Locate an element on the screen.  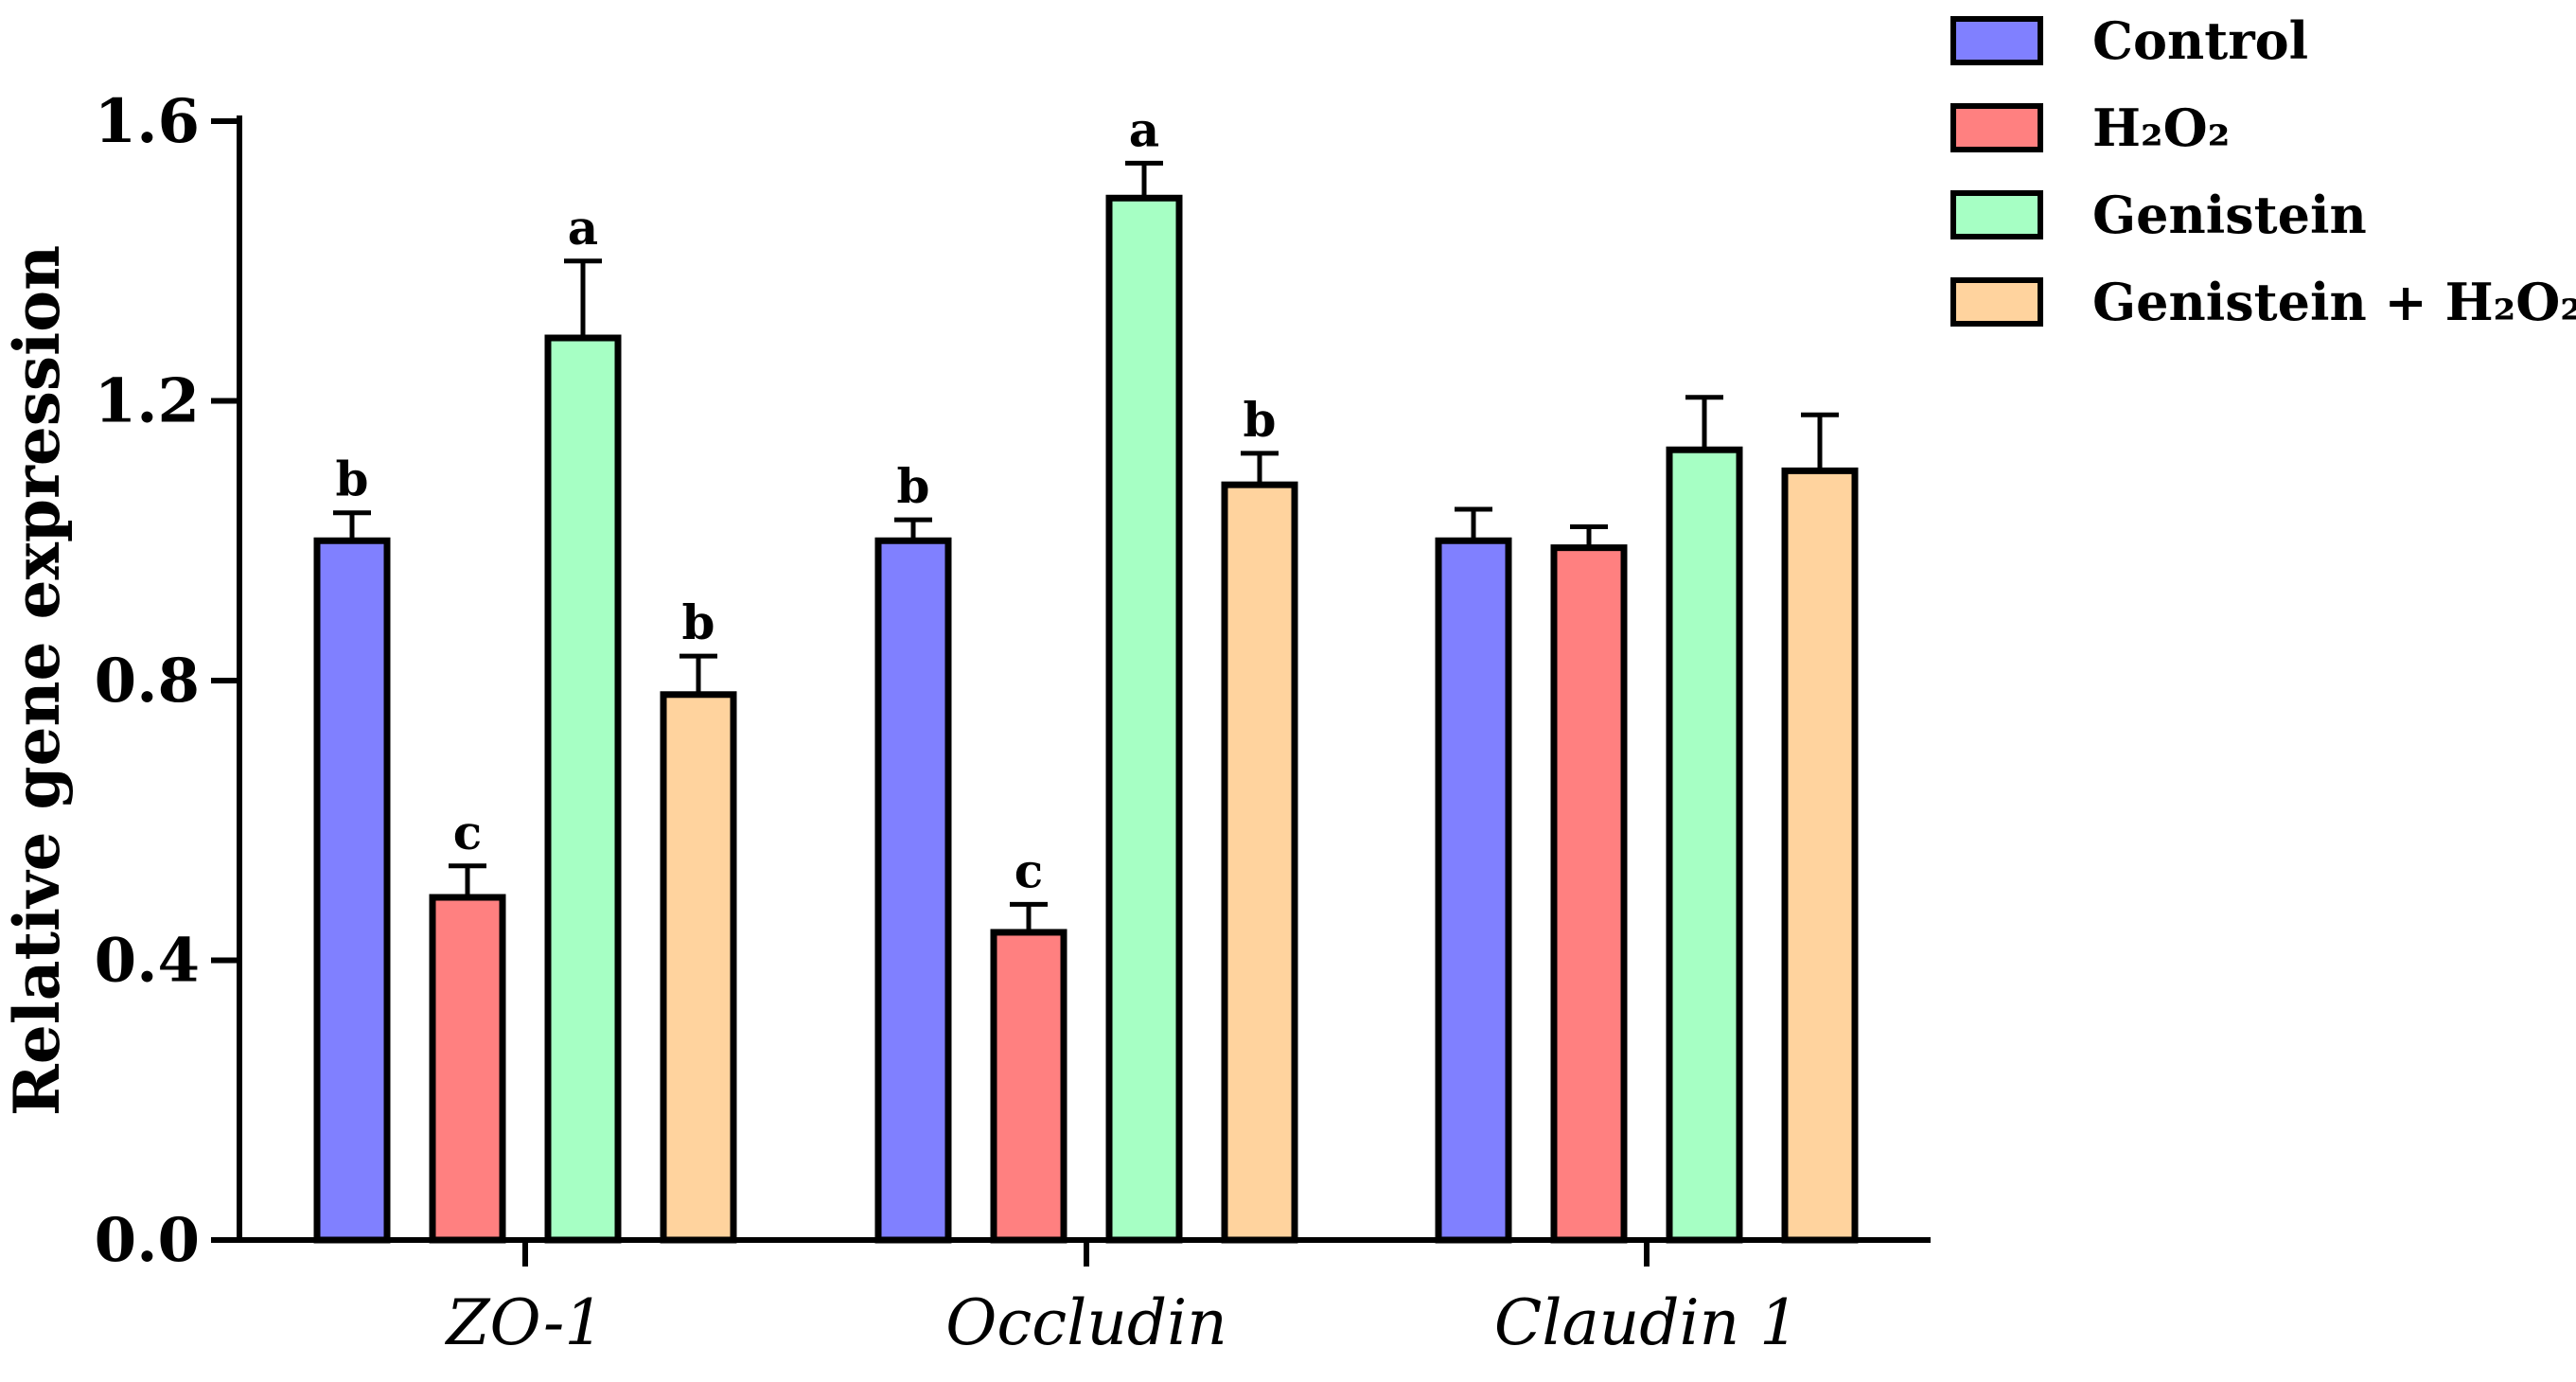
y-tick-label-3: 1.2 is located at coordinates (147, 401).